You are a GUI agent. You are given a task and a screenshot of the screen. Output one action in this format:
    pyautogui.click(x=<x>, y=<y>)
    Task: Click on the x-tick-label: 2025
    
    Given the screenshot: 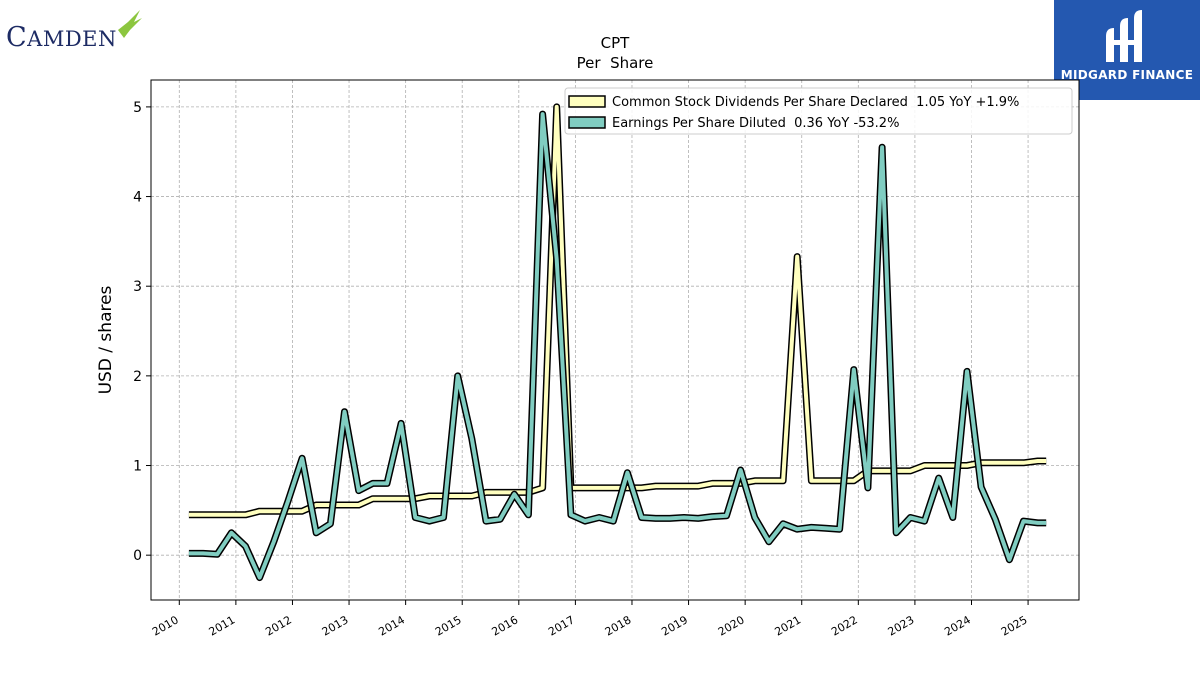 What is the action you would take?
    pyautogui.click(x=1014, y=625)
    